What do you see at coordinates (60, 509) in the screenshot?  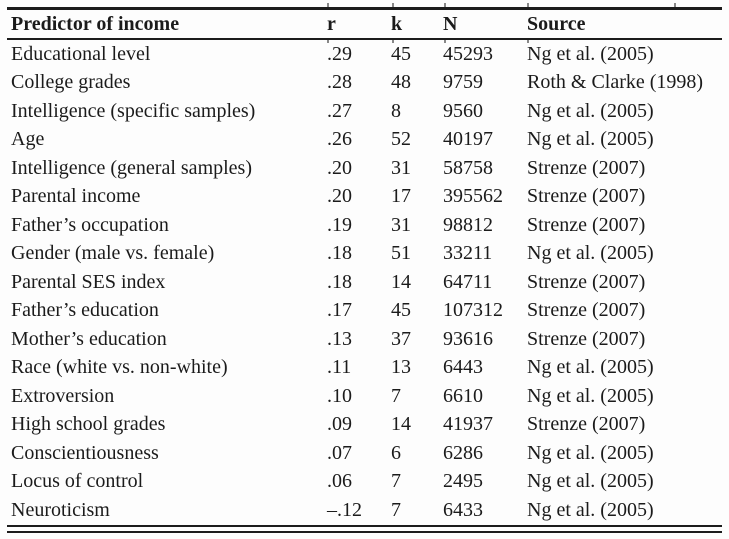 I see `cell-predictor: Neuroticism` at bounding box center [60, 509].